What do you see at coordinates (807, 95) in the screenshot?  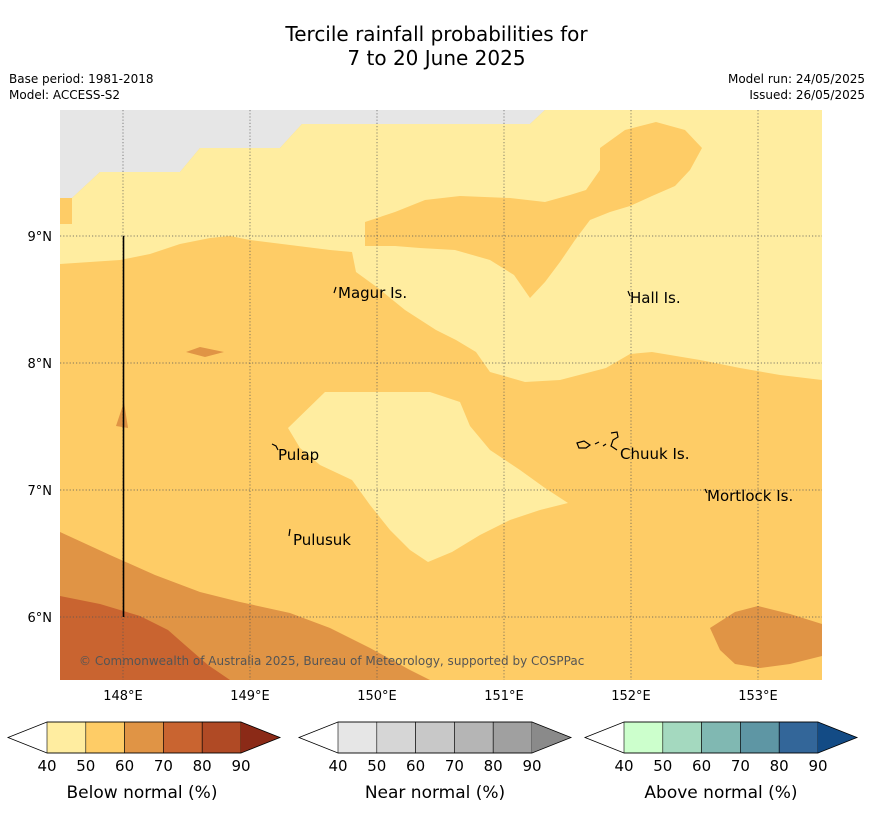 I see `issued-date: Issued: 26/05/2025` at bounding box center [807, 95].